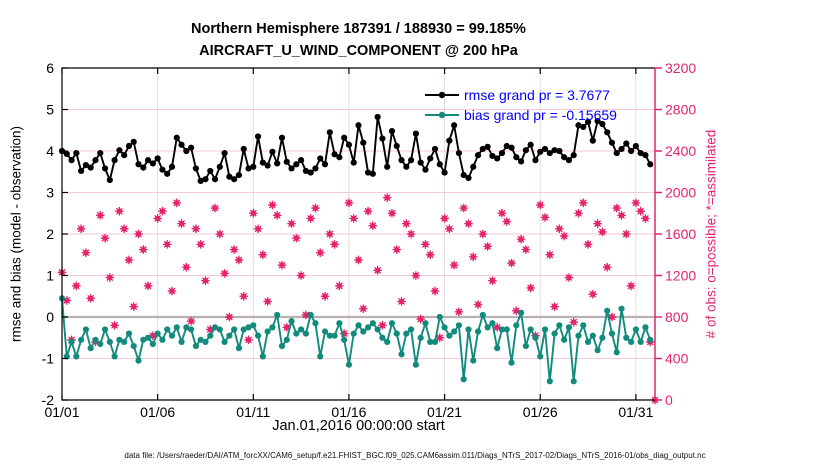  I want to click on x-tick-label: 01/21, so click(444, 412).